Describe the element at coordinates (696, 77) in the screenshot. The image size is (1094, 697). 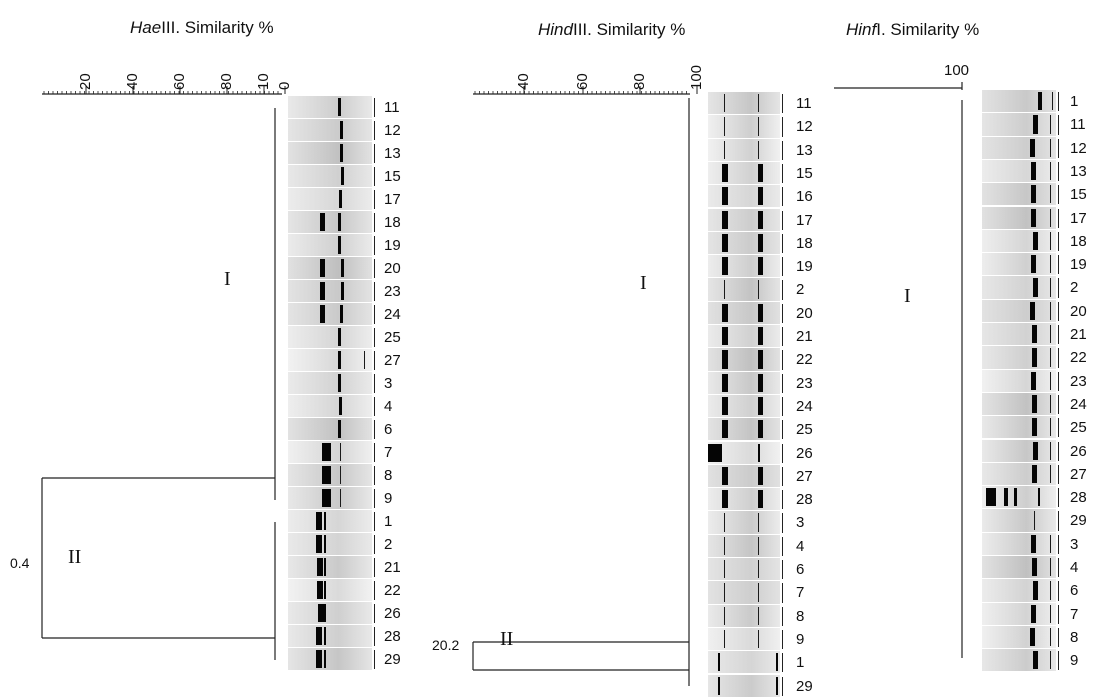
I see `hindiii-tick-label: 100` at that location.